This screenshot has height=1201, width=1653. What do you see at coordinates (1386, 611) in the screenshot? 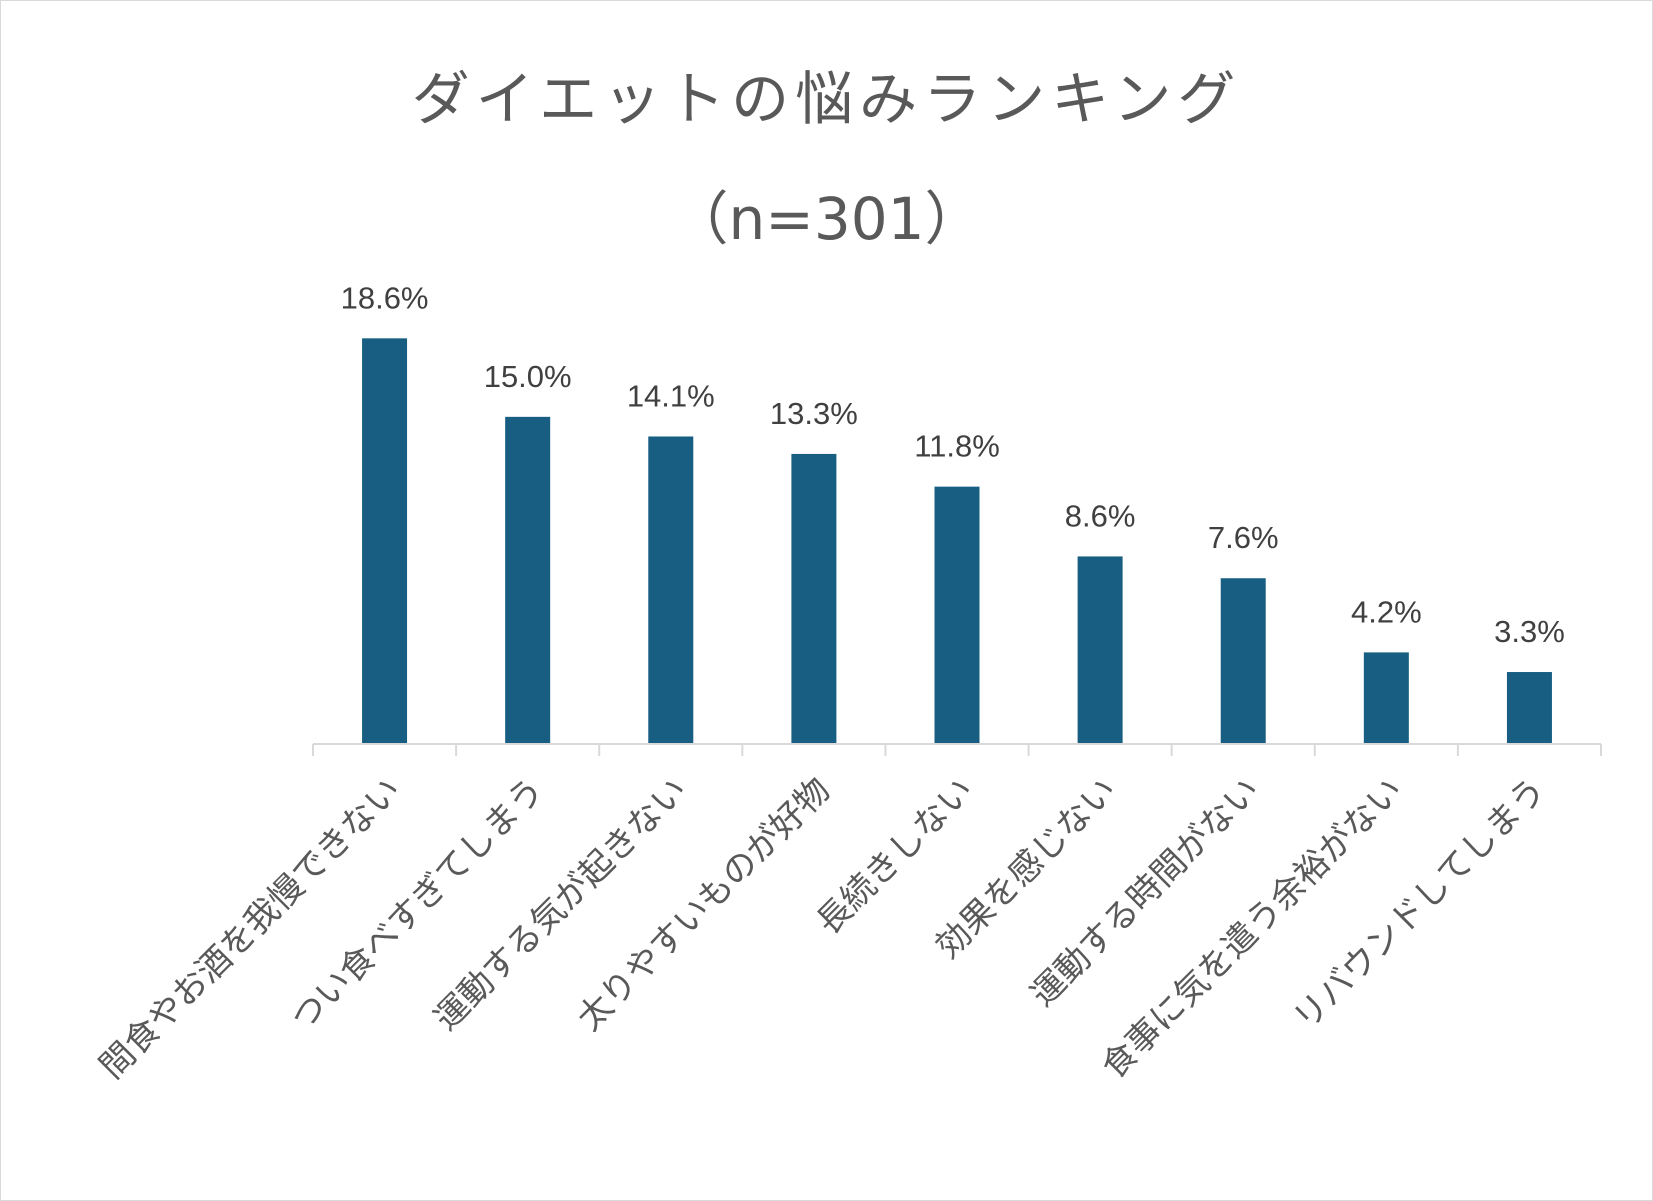
I see `data-label: 4.2%` at bounding box center [1386, 611].